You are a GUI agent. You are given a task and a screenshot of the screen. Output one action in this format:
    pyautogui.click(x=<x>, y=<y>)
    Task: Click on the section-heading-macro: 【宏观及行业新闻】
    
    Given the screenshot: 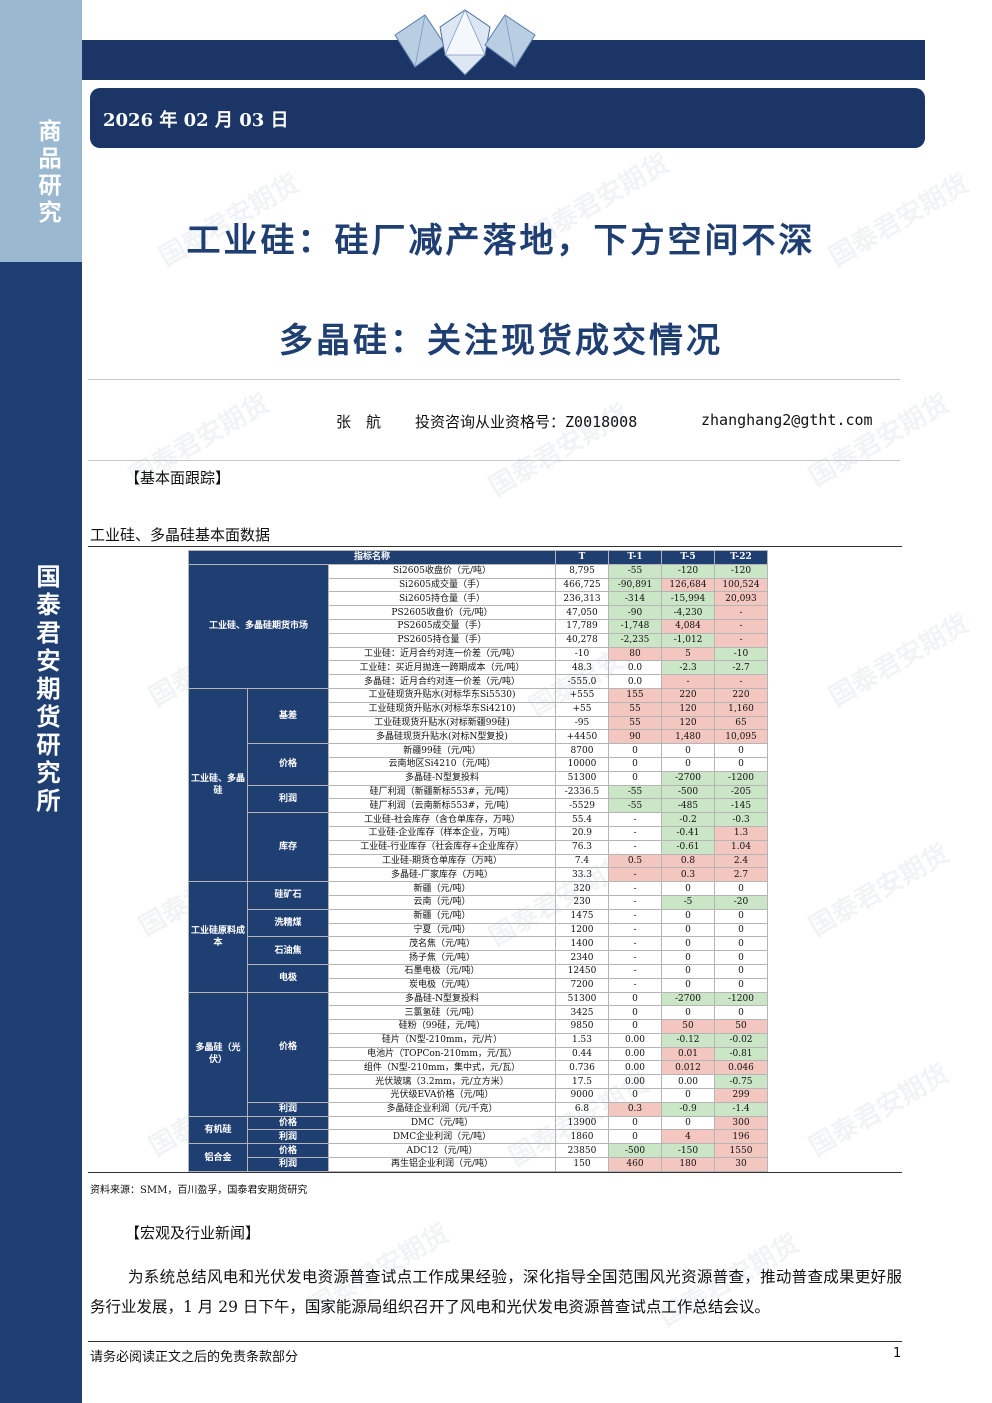 What is the action you would take?
    pyautogui.click(x=193, y=1233)
    